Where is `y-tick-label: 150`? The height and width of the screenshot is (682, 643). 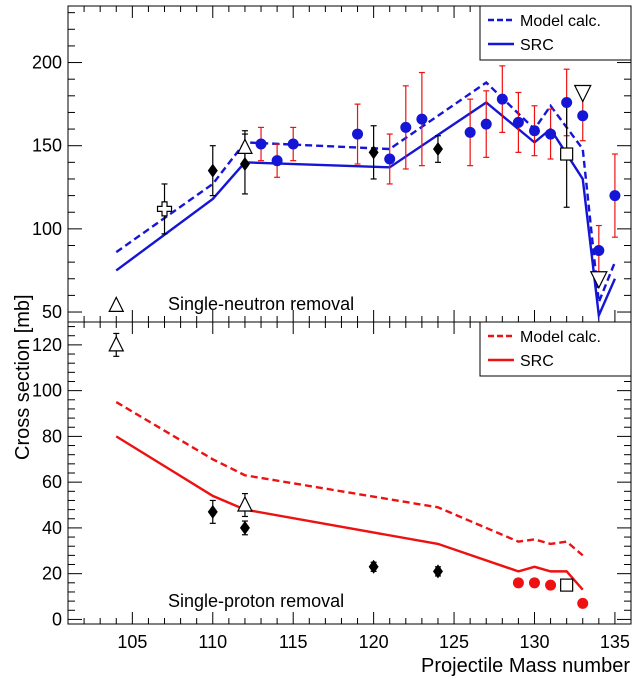
y-tick-label: 150 is located at coordinates (47, 146).